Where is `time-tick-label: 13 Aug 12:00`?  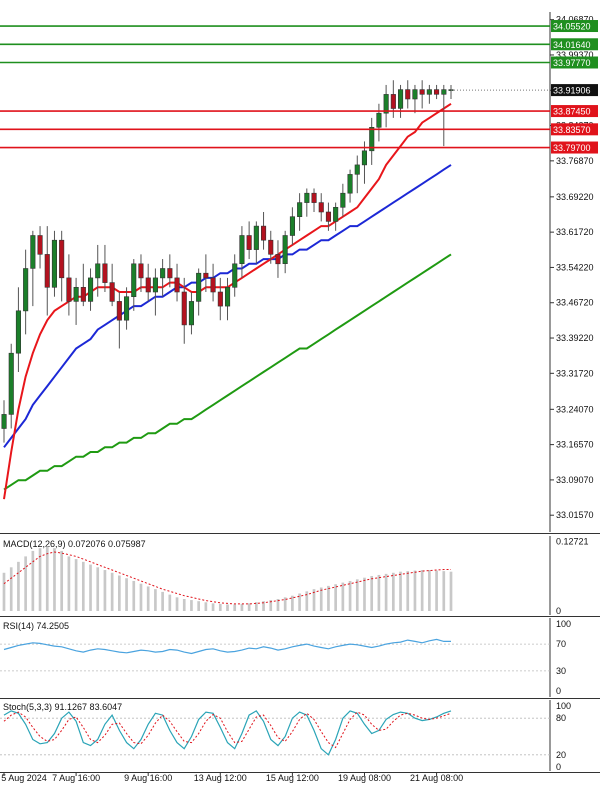
time-tick-label: 13 Aug 12:00 is located at coordinates (220, 778).